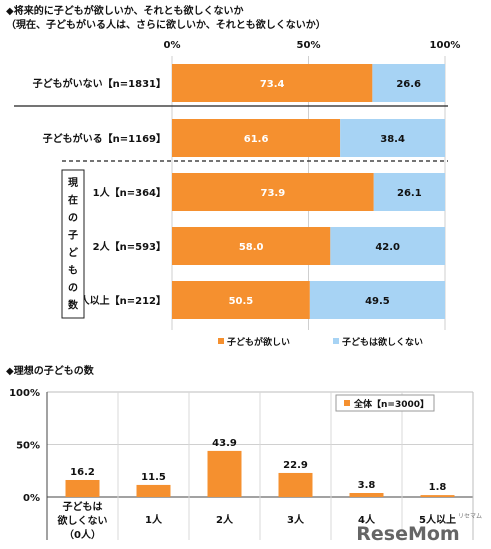  I want to click on legend-label: 全体【n=3000】, so click(391, 404).